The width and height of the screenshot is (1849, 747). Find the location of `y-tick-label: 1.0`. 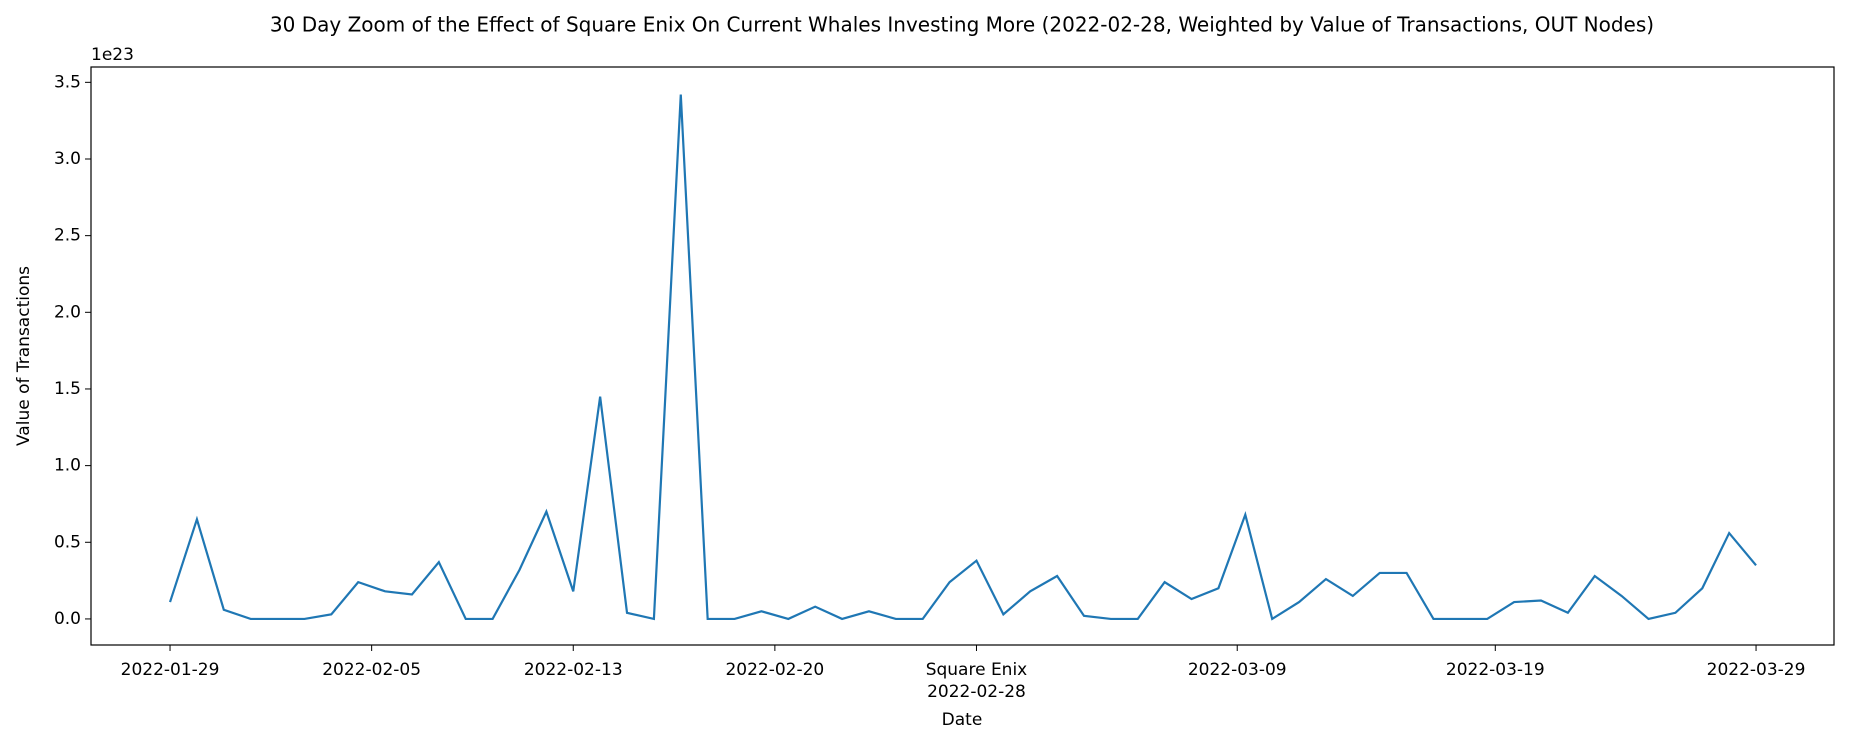

y-tick-label: 1.0 is located at coordinates (67, 466).